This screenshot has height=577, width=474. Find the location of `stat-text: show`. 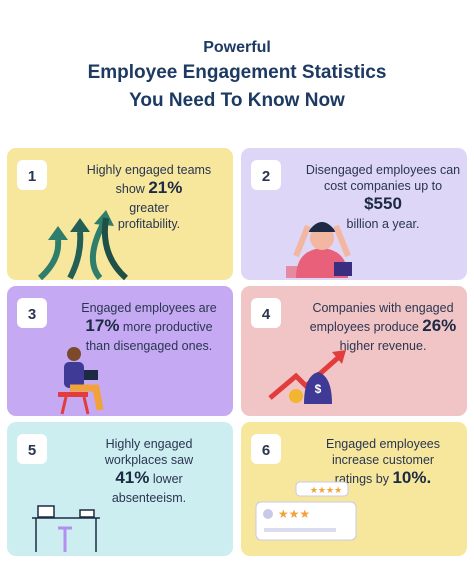

stat-text: show is located at coordinates (132, 189).